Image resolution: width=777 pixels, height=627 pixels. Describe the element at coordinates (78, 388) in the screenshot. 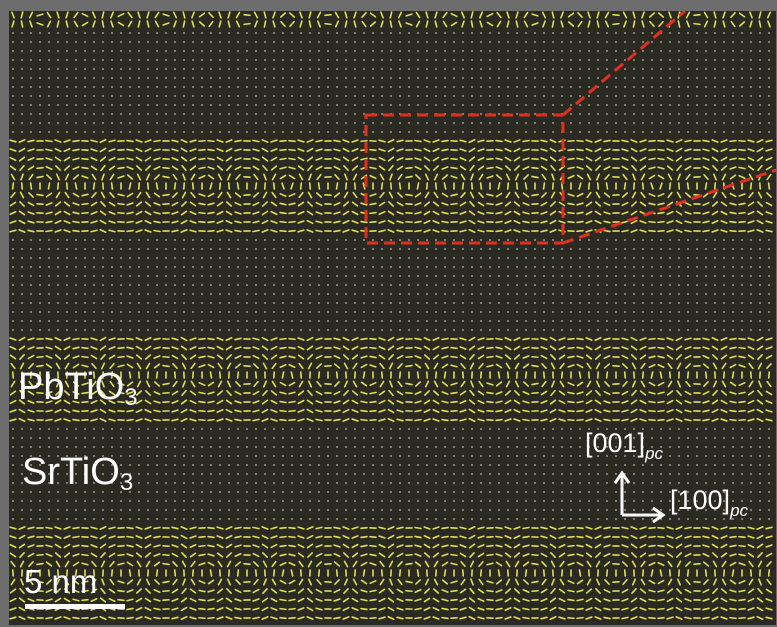

I see `pbtio3-layer-label: PbTiO3` at that location.